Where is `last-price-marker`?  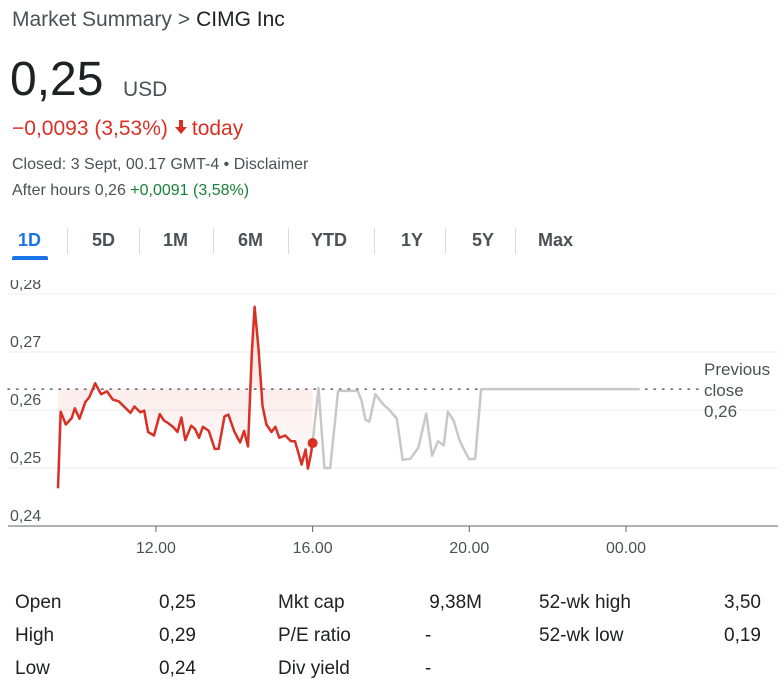 last-price-marker is located at coordinates (312, 443).